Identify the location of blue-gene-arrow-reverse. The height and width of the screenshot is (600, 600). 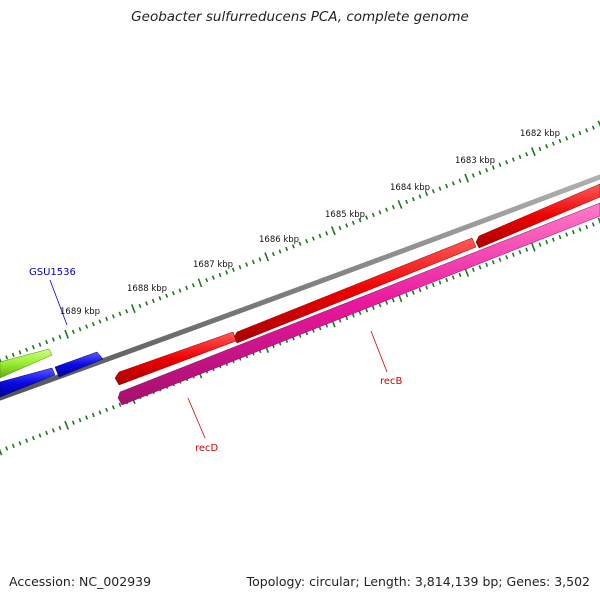
(28, 382).